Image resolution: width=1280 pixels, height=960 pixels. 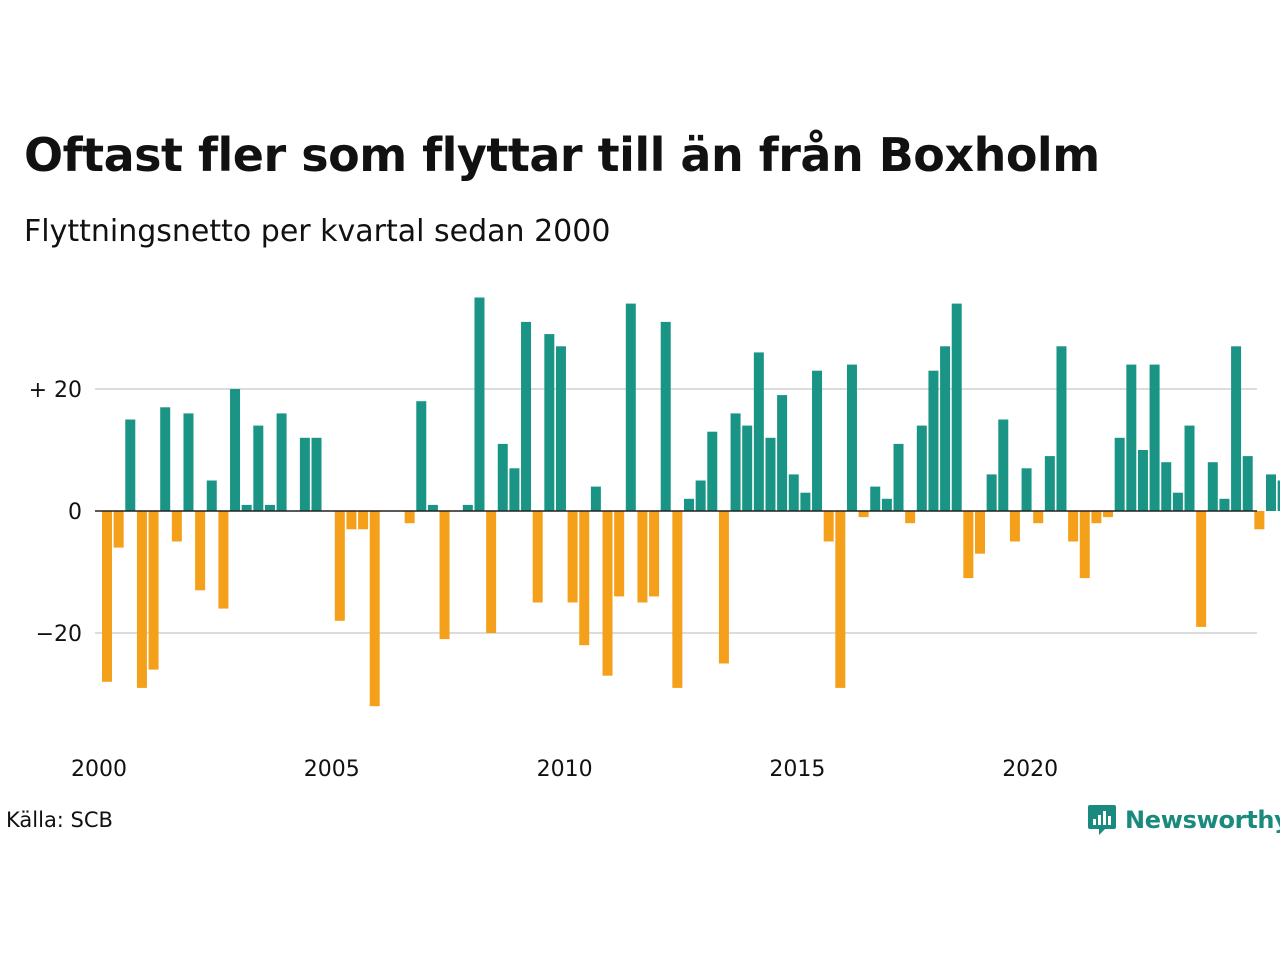 What do you see at coordinates (317, 231) in the screenshot?
I see `chart-subtitle: Flyttningsnetto per kvartal sedan 2000` at bounding box center [317, 231].